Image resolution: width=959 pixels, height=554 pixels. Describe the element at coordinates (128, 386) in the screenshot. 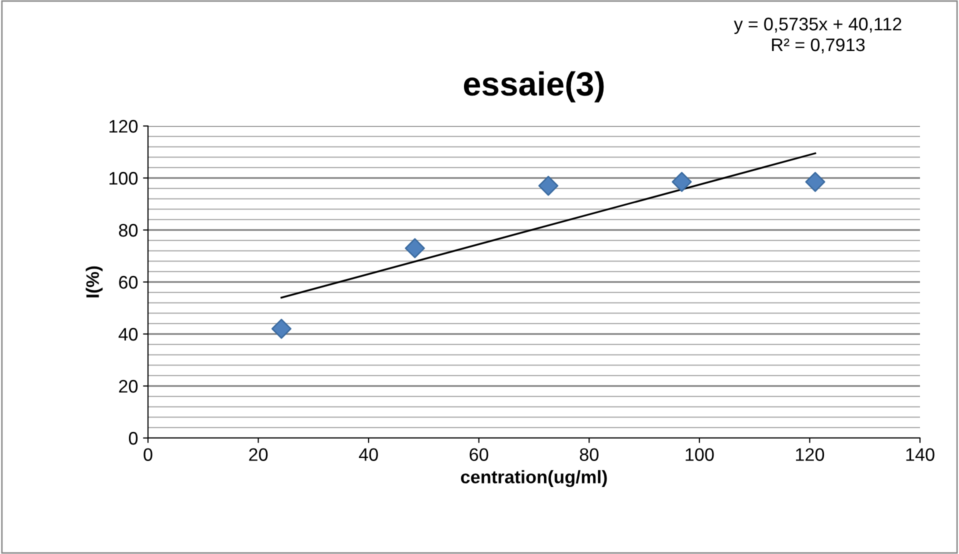

I see `y-tick-label: 20` at that location.